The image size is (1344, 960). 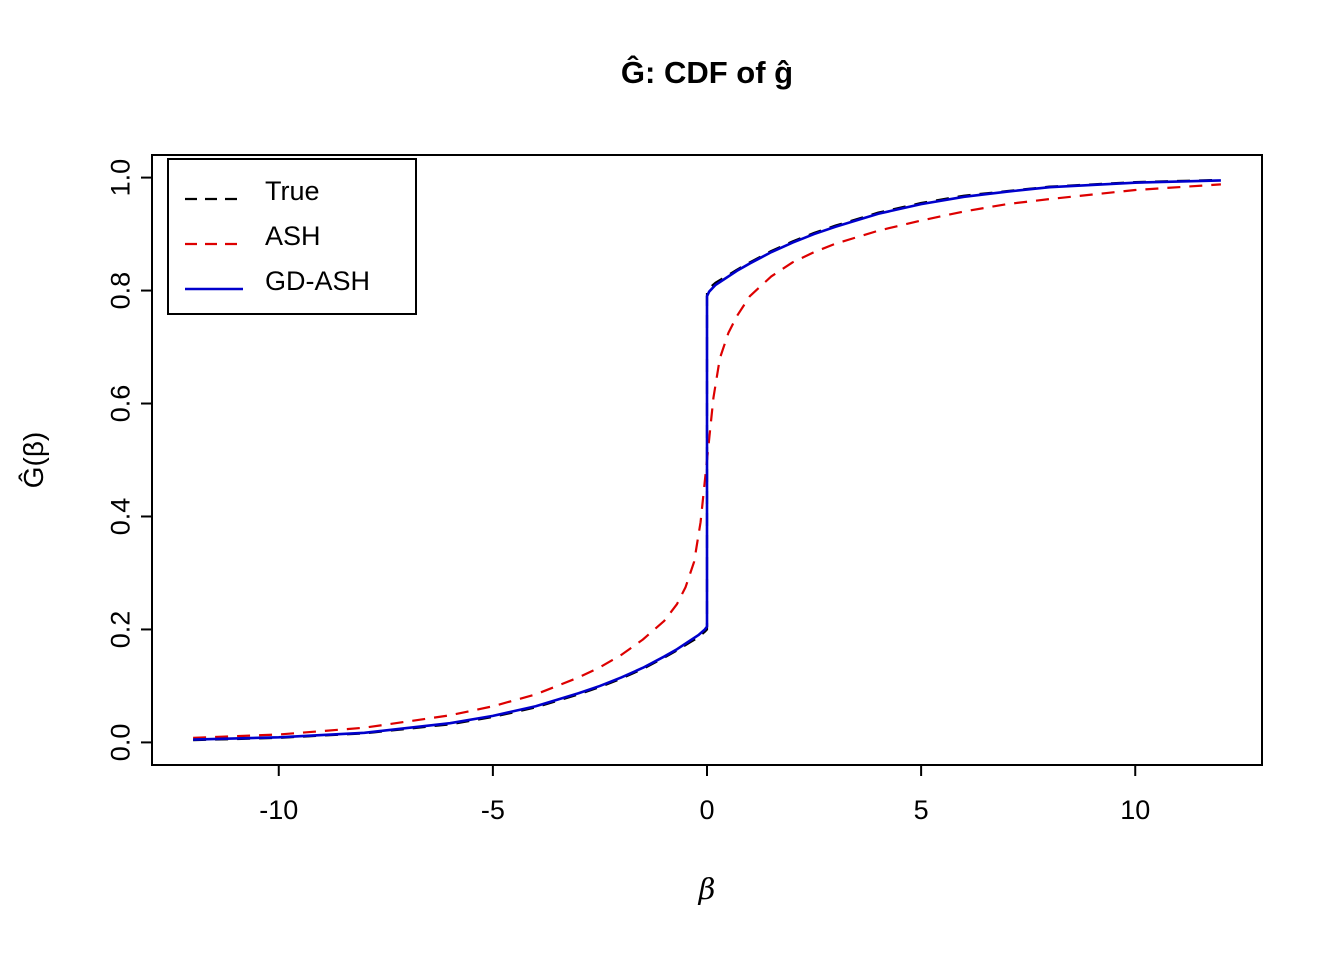 I want to click on legend-label-ash: ASH, so click(x=293, y=236).